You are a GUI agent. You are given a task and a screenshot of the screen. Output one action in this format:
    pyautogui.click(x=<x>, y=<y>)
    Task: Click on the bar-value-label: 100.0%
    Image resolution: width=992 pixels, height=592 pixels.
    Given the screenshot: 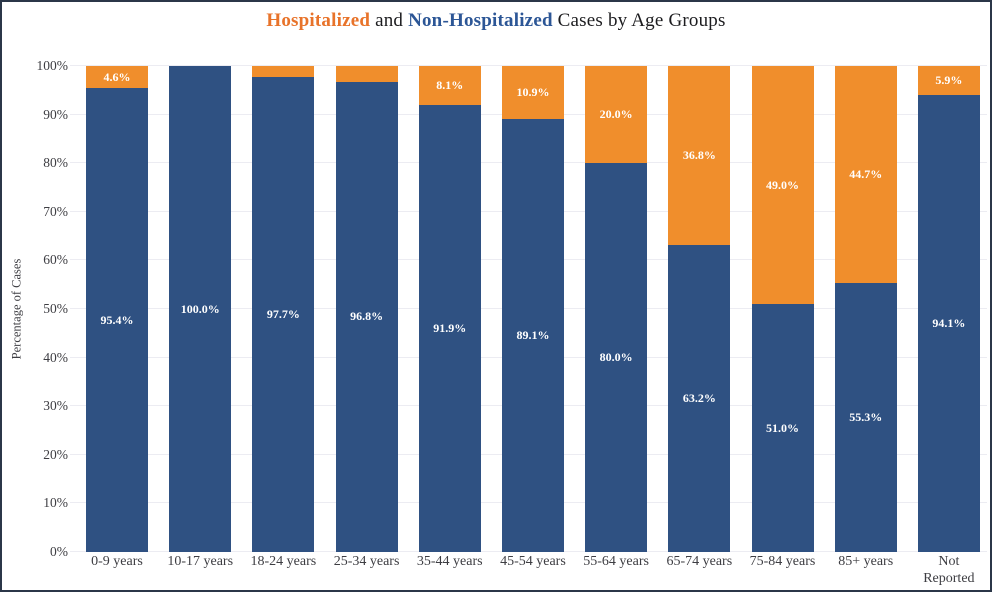 What is the action you would take?
    pyautogui.click(x=200, y=308)
    